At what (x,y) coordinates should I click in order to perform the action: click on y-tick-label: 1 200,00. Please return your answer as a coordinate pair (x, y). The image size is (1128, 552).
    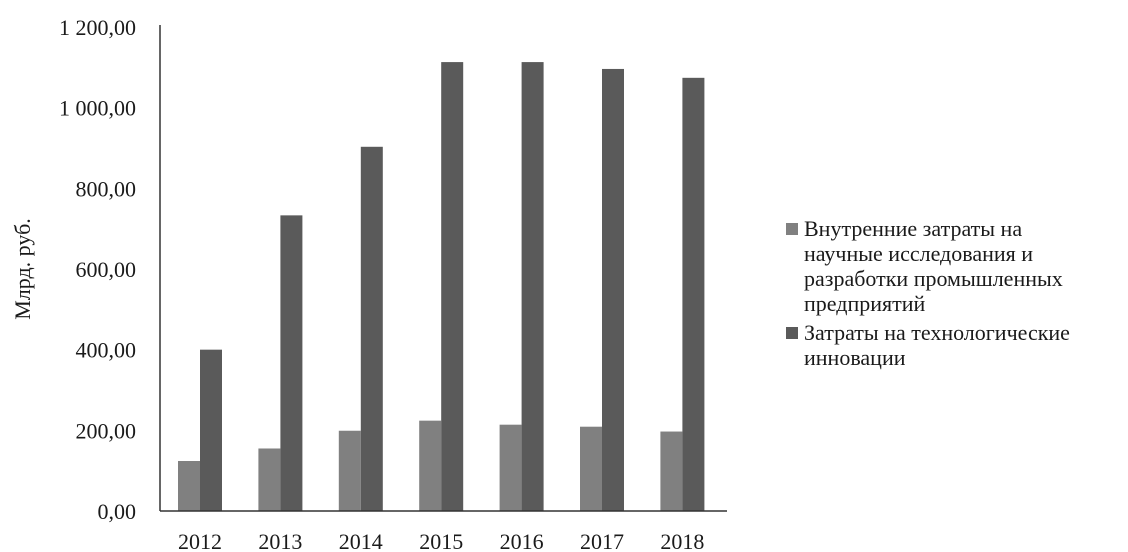
    Looking at the image, I should click on (97, 27).